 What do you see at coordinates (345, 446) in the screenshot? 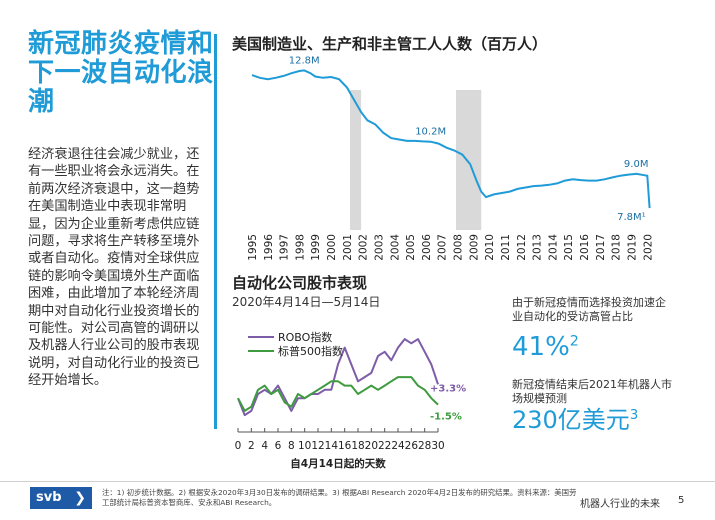
I see `x-tick-label: 16` at bounding box center [345, 446].